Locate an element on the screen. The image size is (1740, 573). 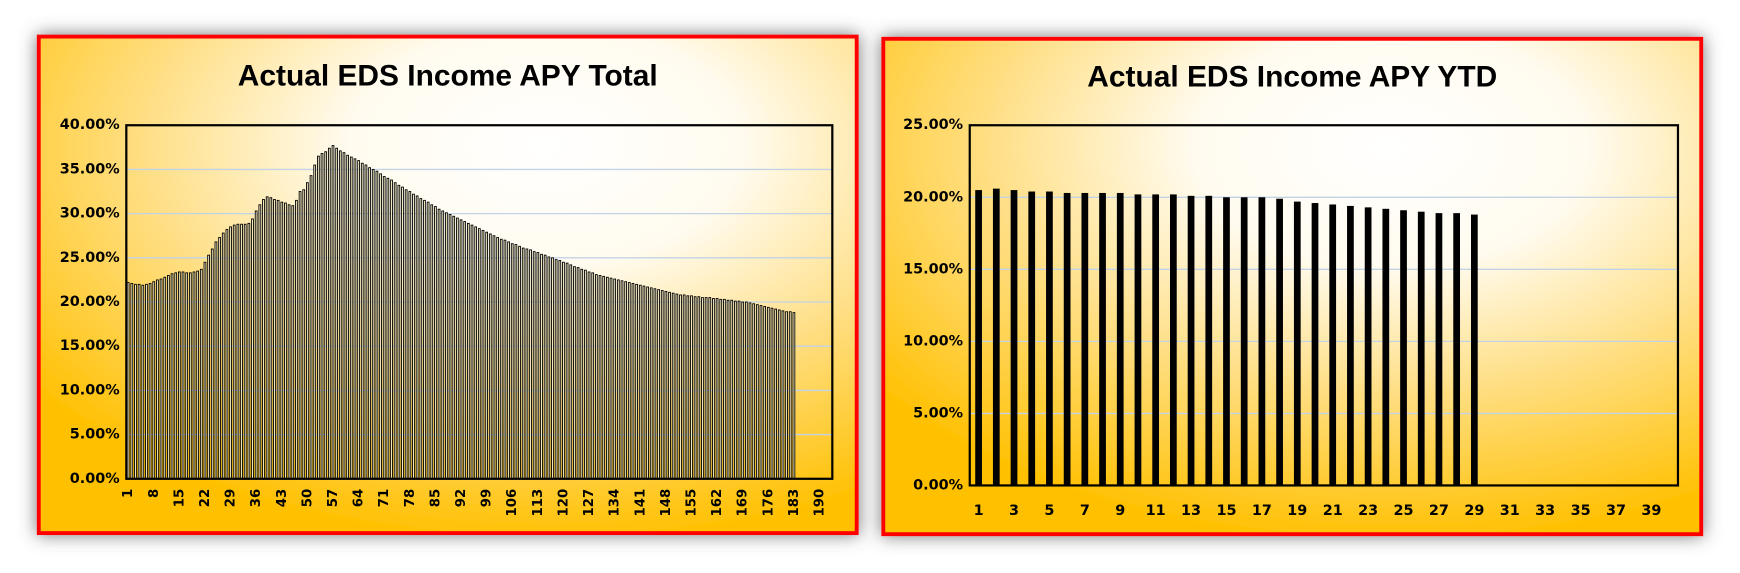
x-tick-label: 134 is located at coordinates (615, 503).